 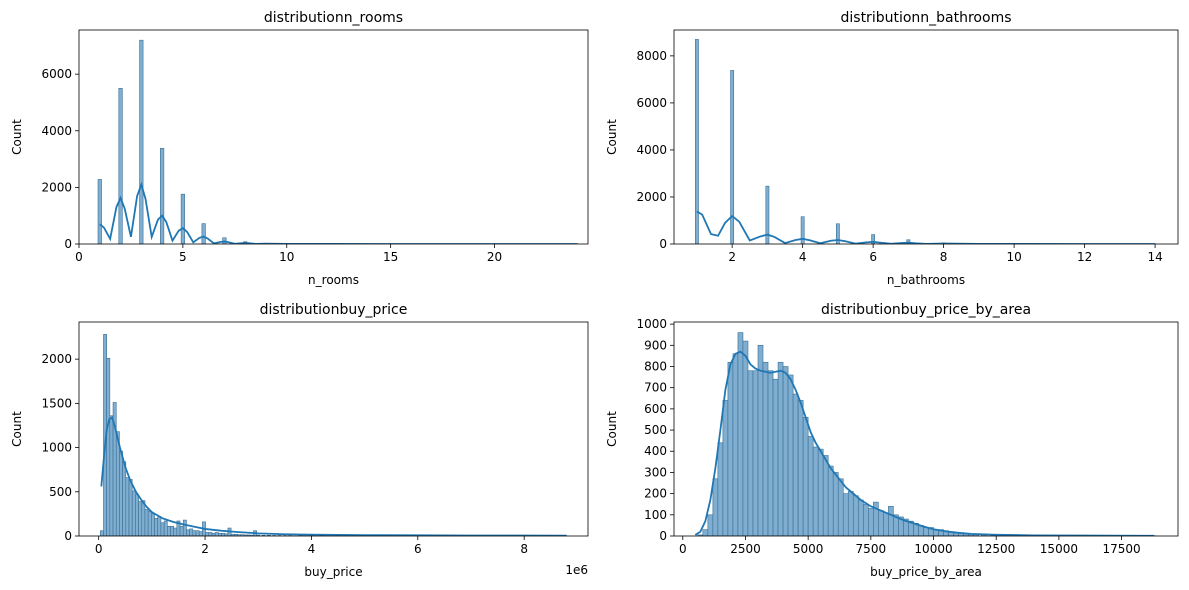 What do you see at coordinates (655, 515) in the screenshot?
I see `chart-4-ytick-label-2: 100` at bounding box center [655, 515].